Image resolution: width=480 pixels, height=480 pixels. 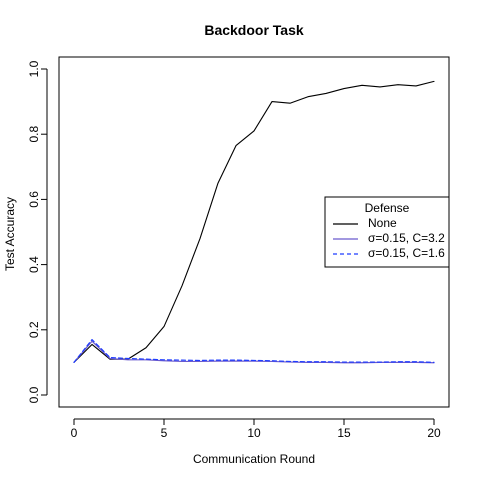 What do you see at coordinates (406, 238) in the screenshot?
I see `legend-label-2: σ=0.15, C=3.2` at bounding box center [406, 238].